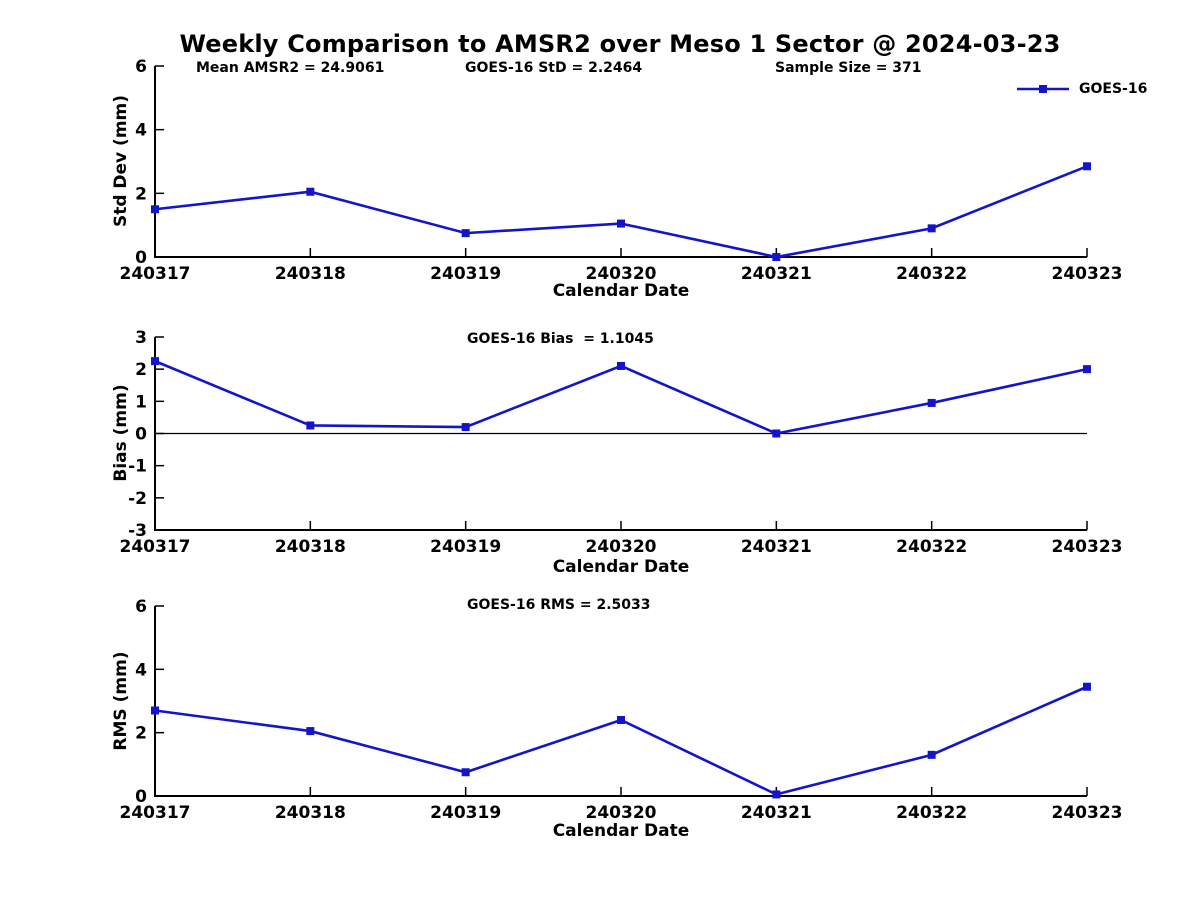  I want to click on y-tick-label: -1, so click(137, 467).